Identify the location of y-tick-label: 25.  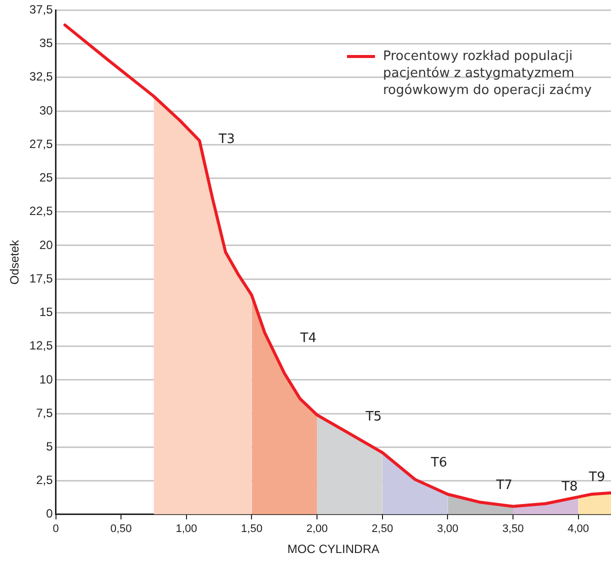
(46, 177).